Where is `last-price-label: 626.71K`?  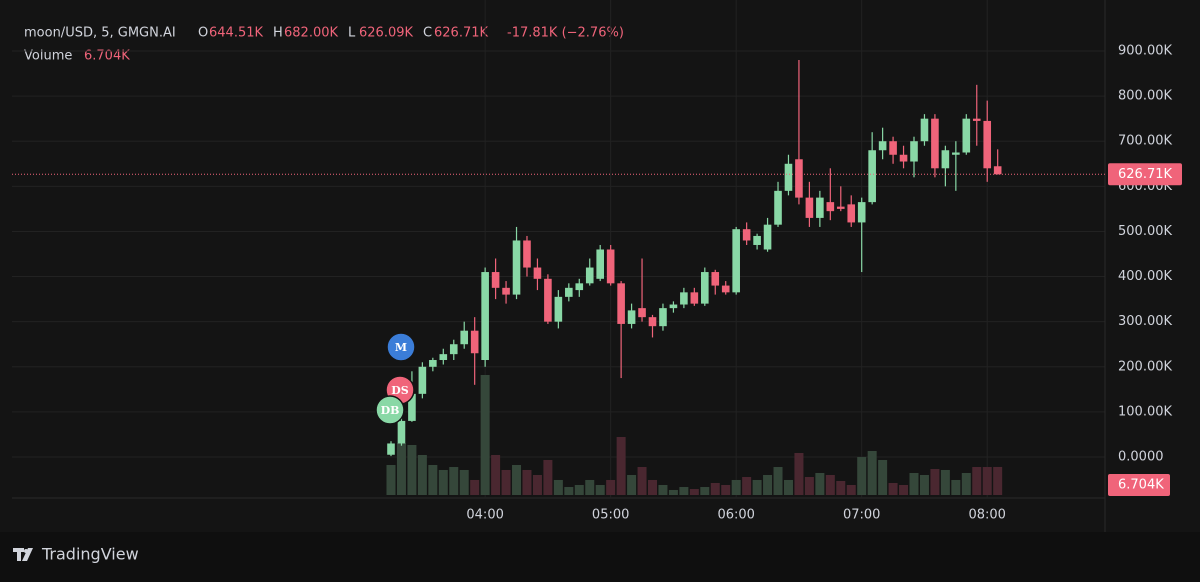 last-price-label: 626.71K is located at coordinates (1145, 174).